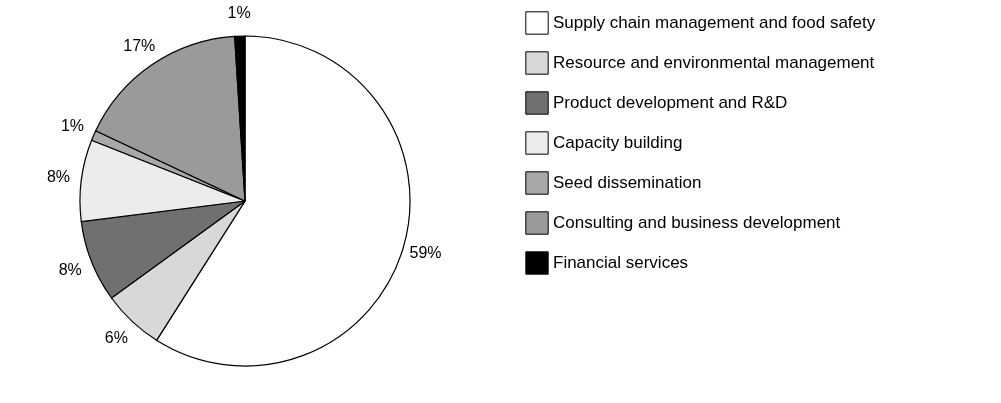 This screenshot has height=403, width=1001. I want to click on legend-label: Product development and R&D, so click(670, 102).